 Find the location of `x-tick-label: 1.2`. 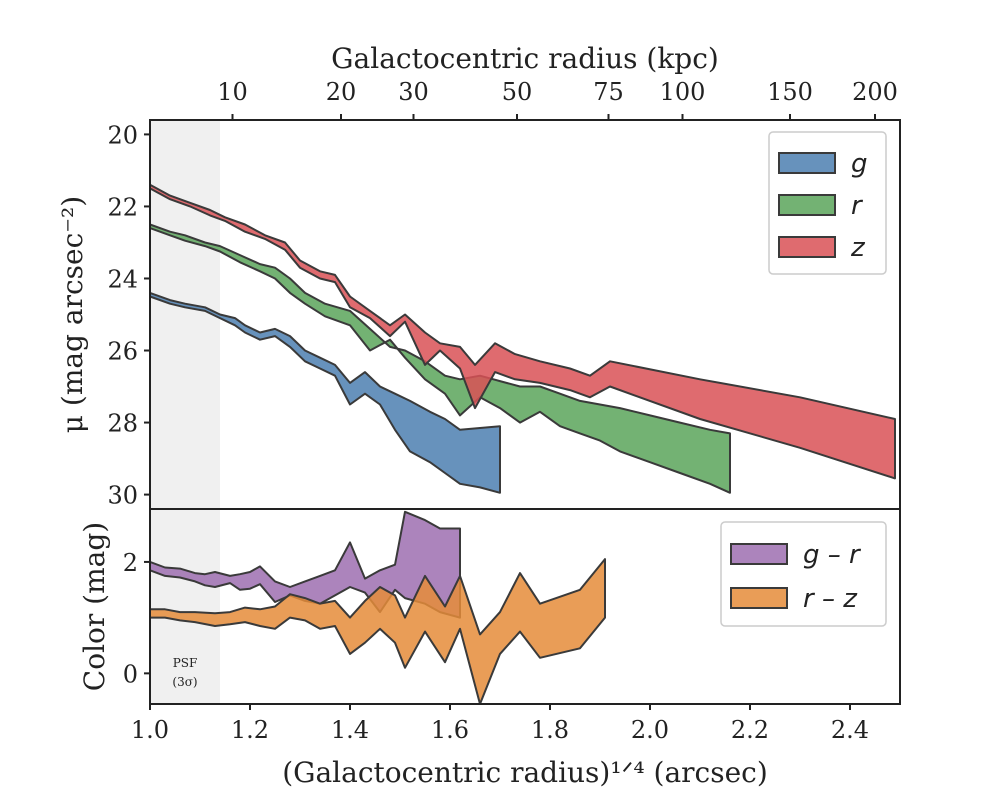

x-tick-label: 1.2 is located at coordinates (250, 730).